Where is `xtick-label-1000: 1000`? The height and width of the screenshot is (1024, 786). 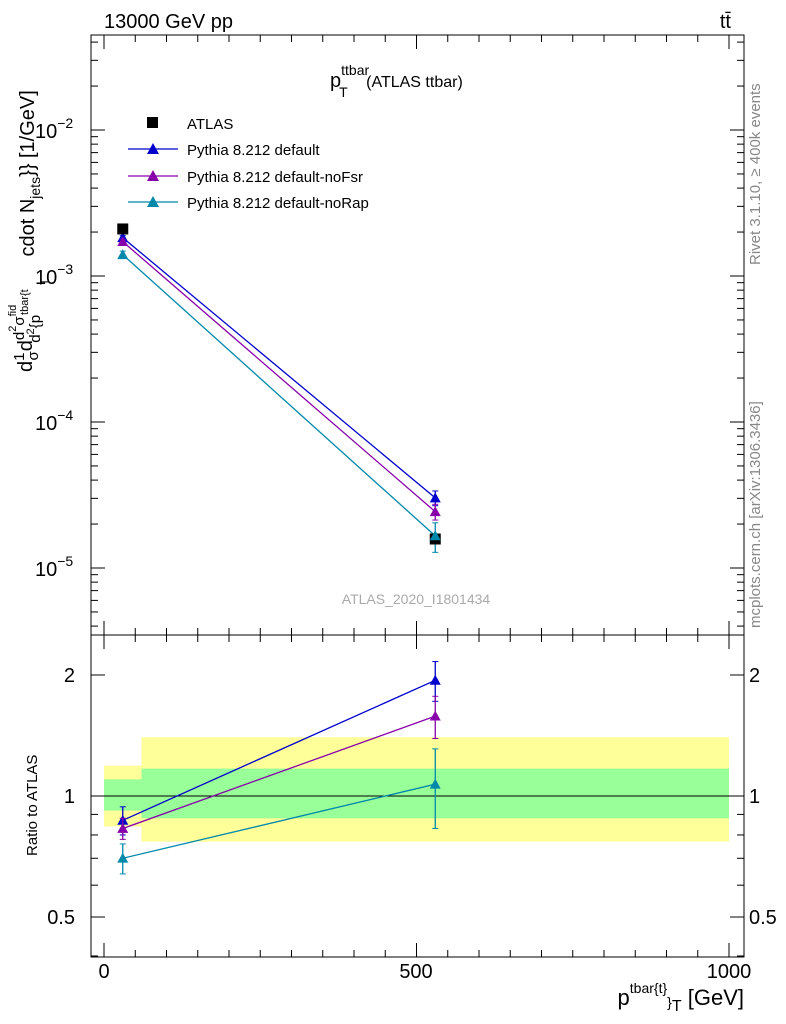 xtick-label-1000: 1000 is located at coordinates (729, 972).